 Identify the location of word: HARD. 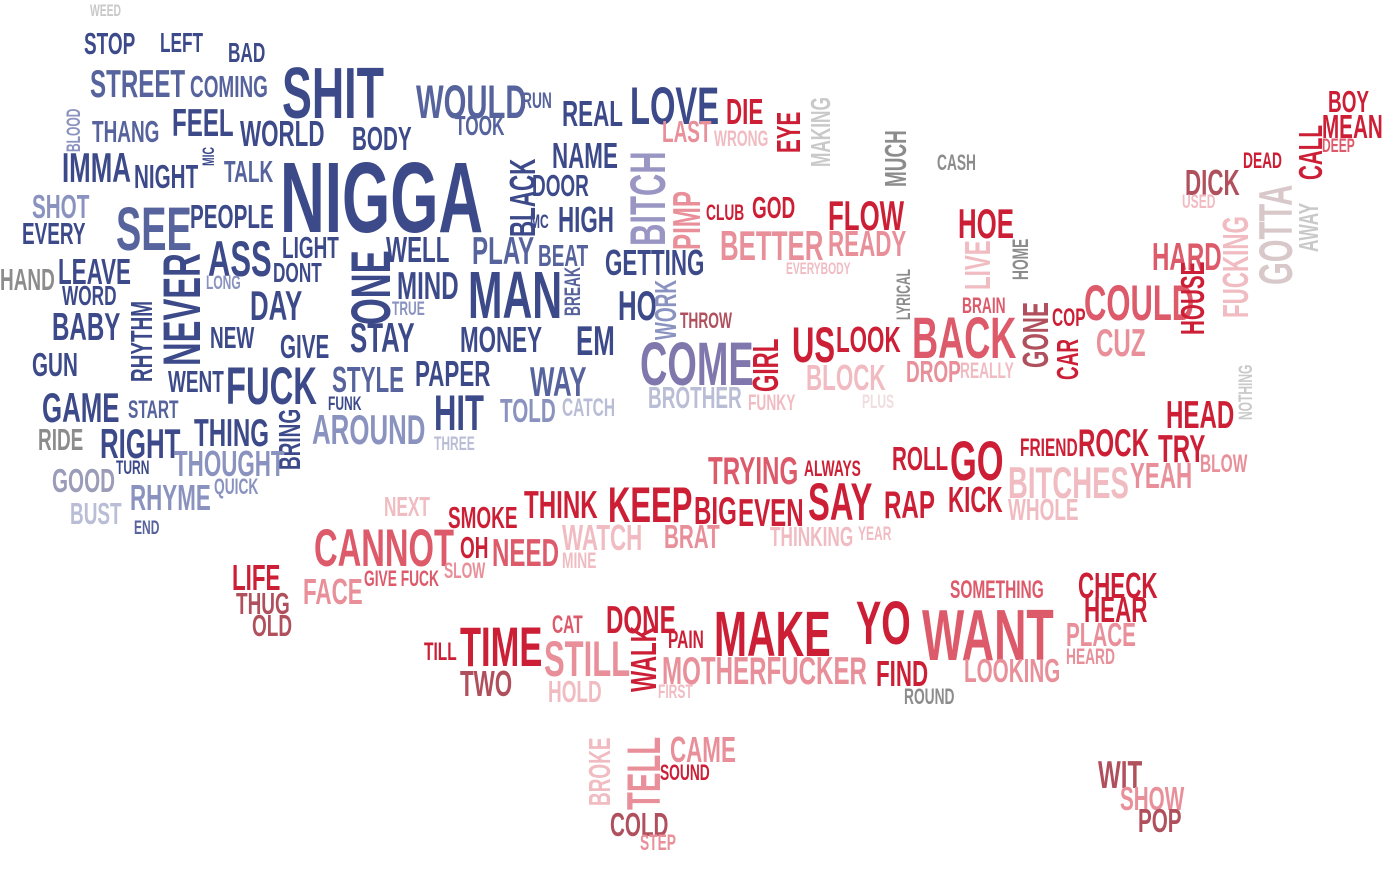
(1187, 256).